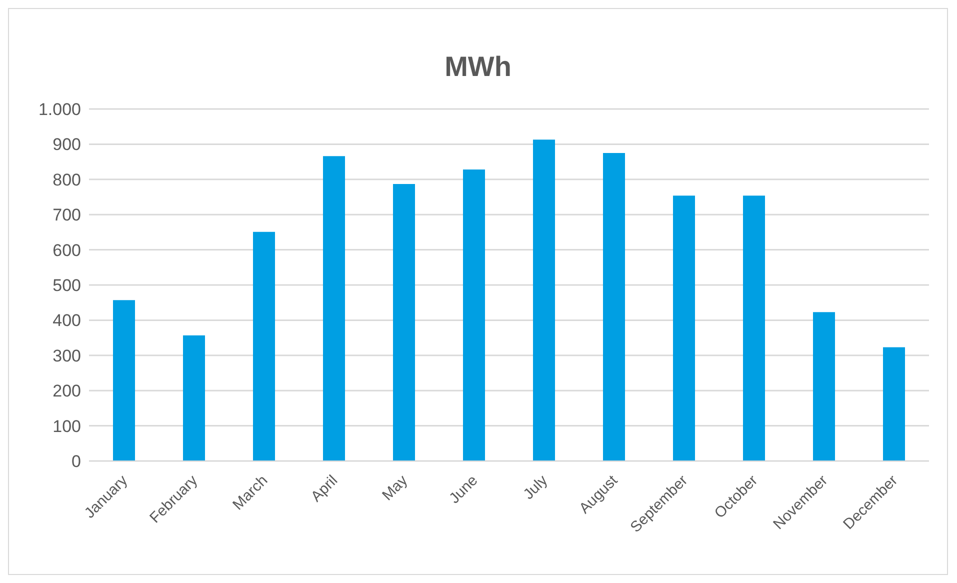 Image resolution: width=957 pixels, height=583 pixels. I want to click on y-tick-label: 600, so click(66, 250).